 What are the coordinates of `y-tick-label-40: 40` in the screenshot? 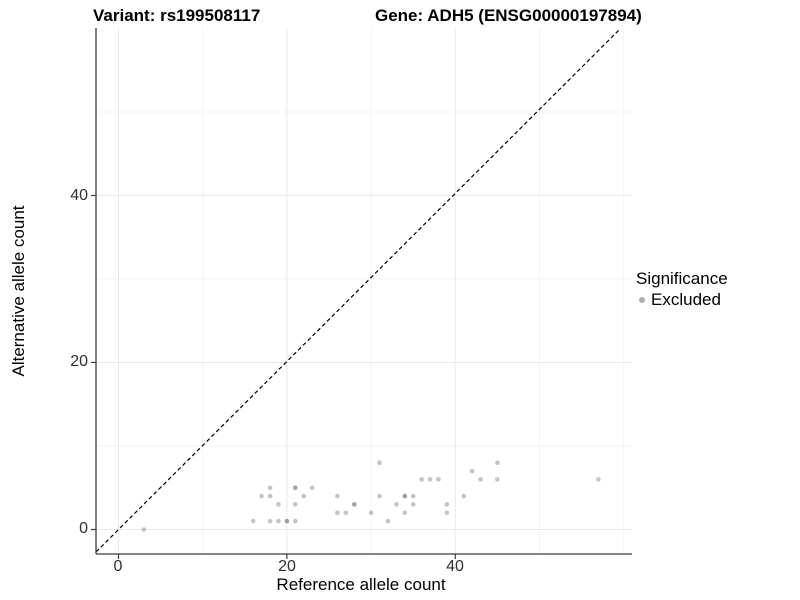 It's located at (79, 195).